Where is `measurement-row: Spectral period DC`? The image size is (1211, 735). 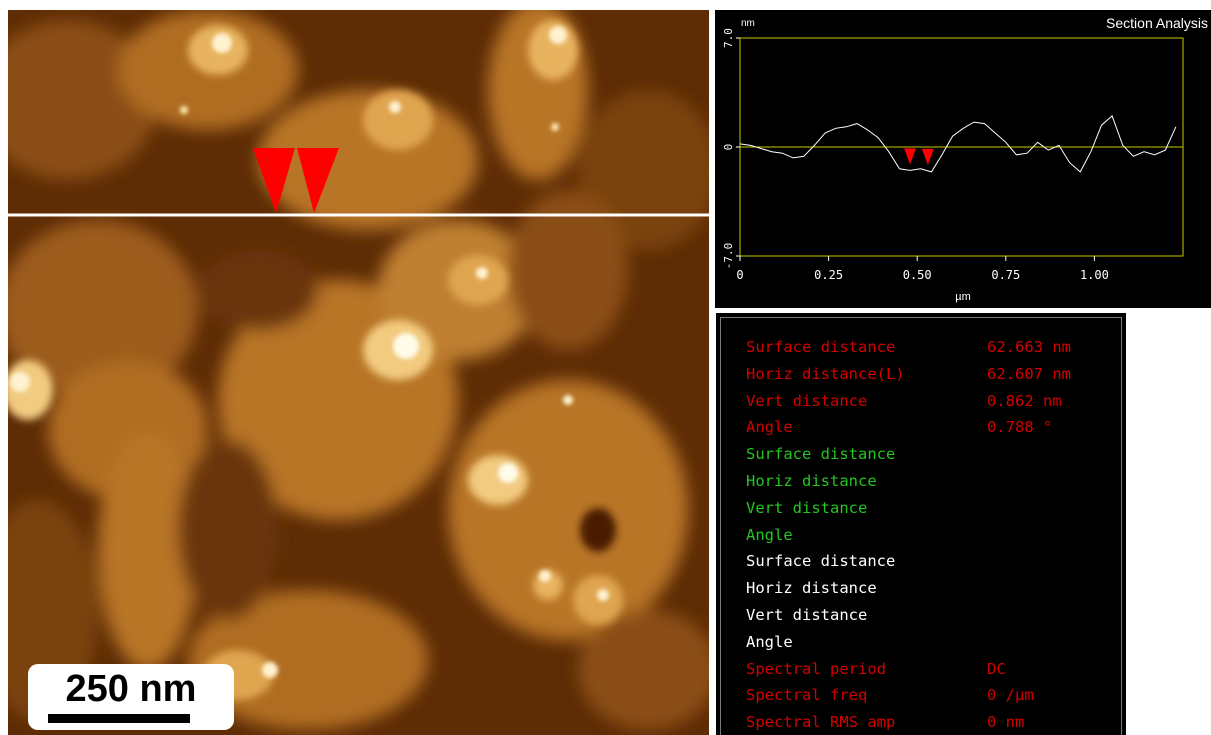 measurement-row: Spectral period DC is located at coordinates (921, 669).